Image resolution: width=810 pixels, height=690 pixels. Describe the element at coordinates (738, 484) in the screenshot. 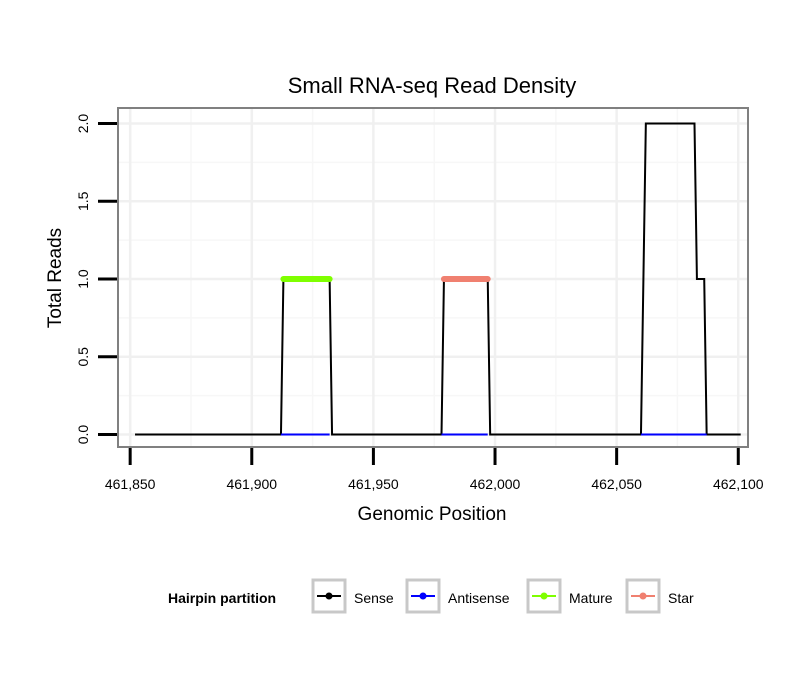

I see `x-tick-label: 462,100` at that location.